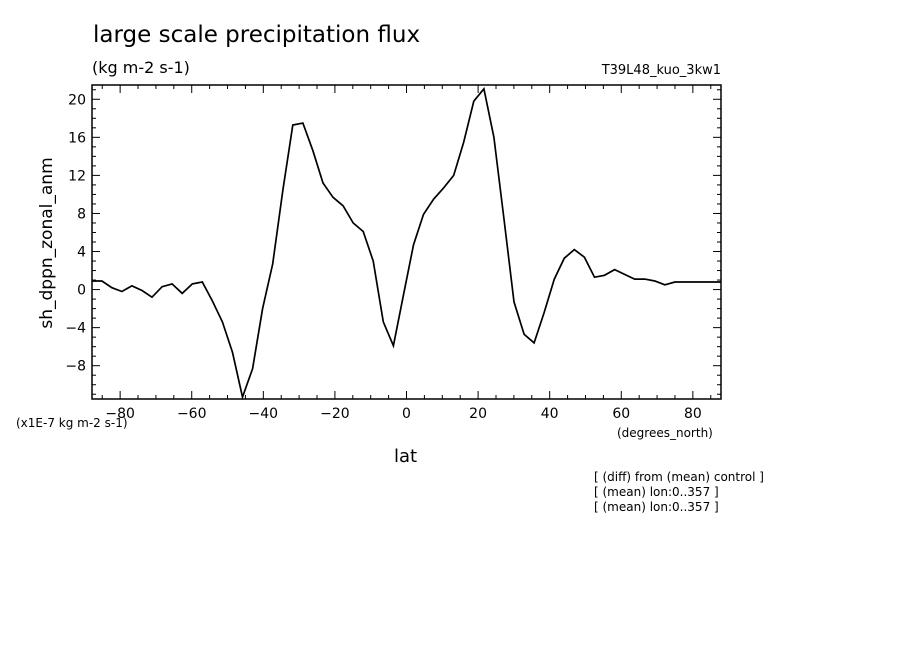  What do you see at coordinates (120, 414) in the screenshot?
I see `x-tick-label: −80` at bounding box center [120, 414].